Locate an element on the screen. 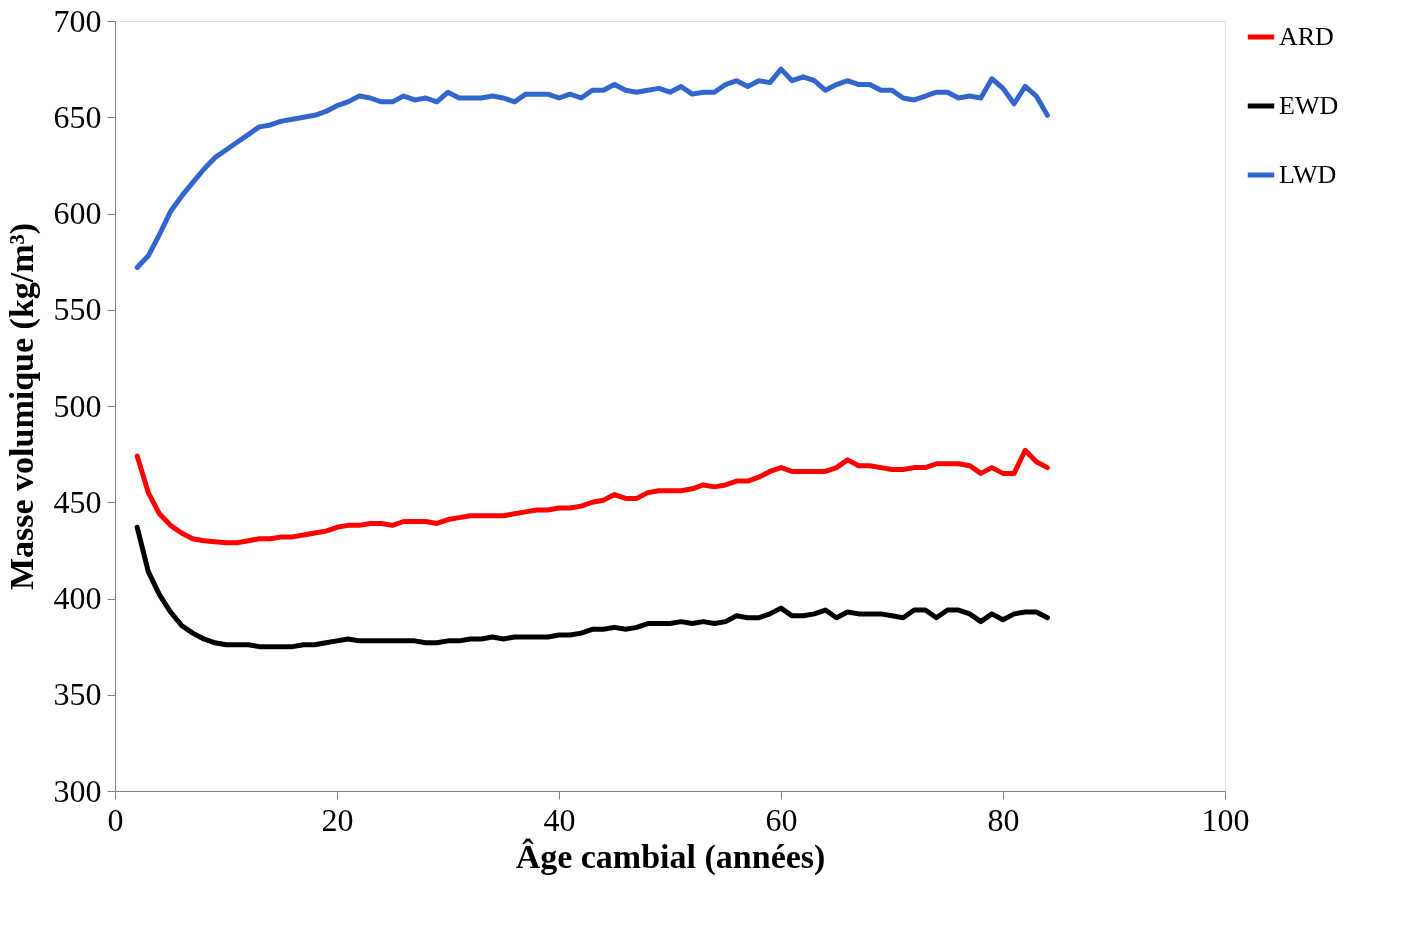 The width and height of the screenshot is (1428, 932). legend-label: EWD is located at coordinates (1309, 105).